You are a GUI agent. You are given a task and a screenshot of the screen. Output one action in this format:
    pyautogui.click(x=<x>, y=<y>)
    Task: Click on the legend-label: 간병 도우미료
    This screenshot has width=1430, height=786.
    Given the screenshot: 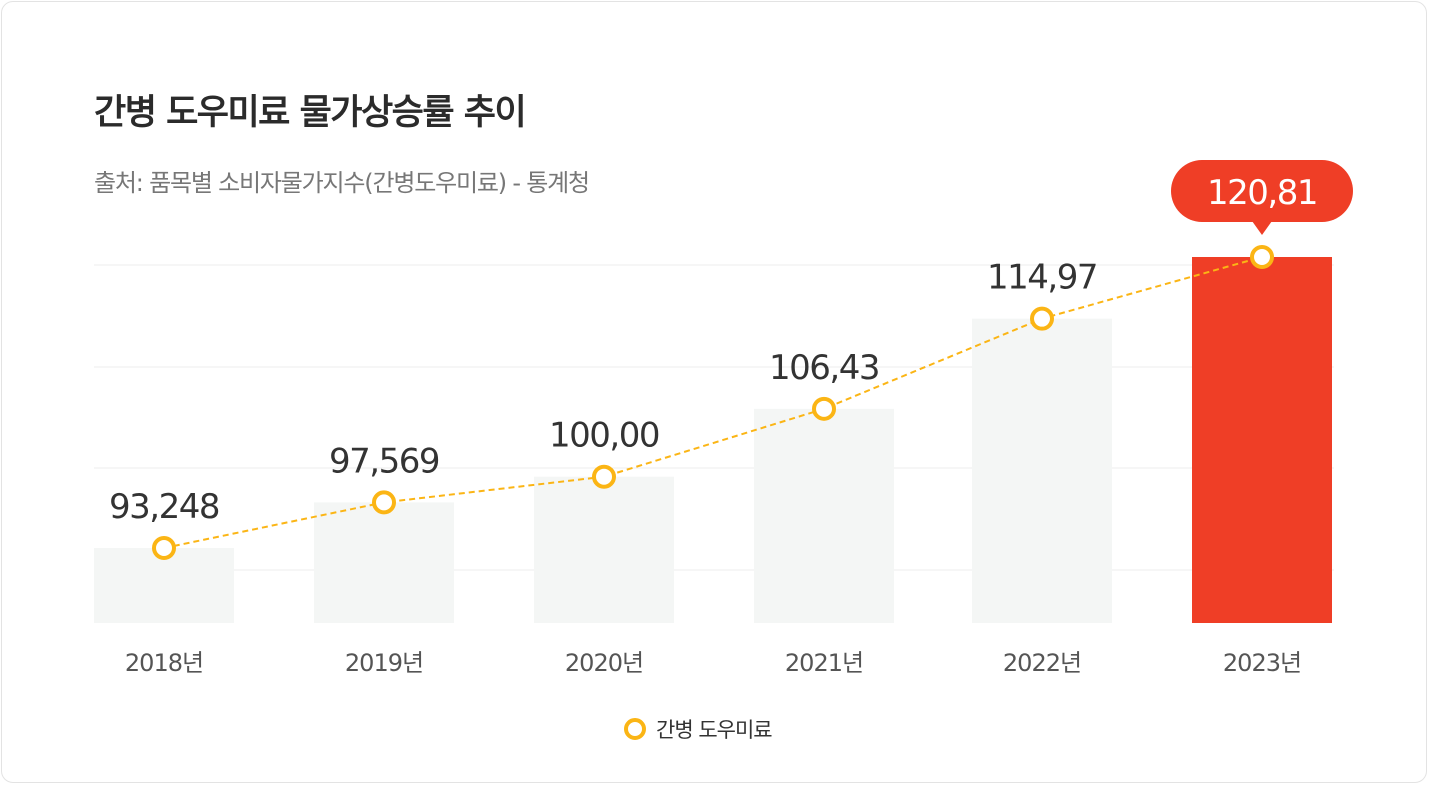 What is the action you would take?
    pyautogui.click(x=714, y=730)
    